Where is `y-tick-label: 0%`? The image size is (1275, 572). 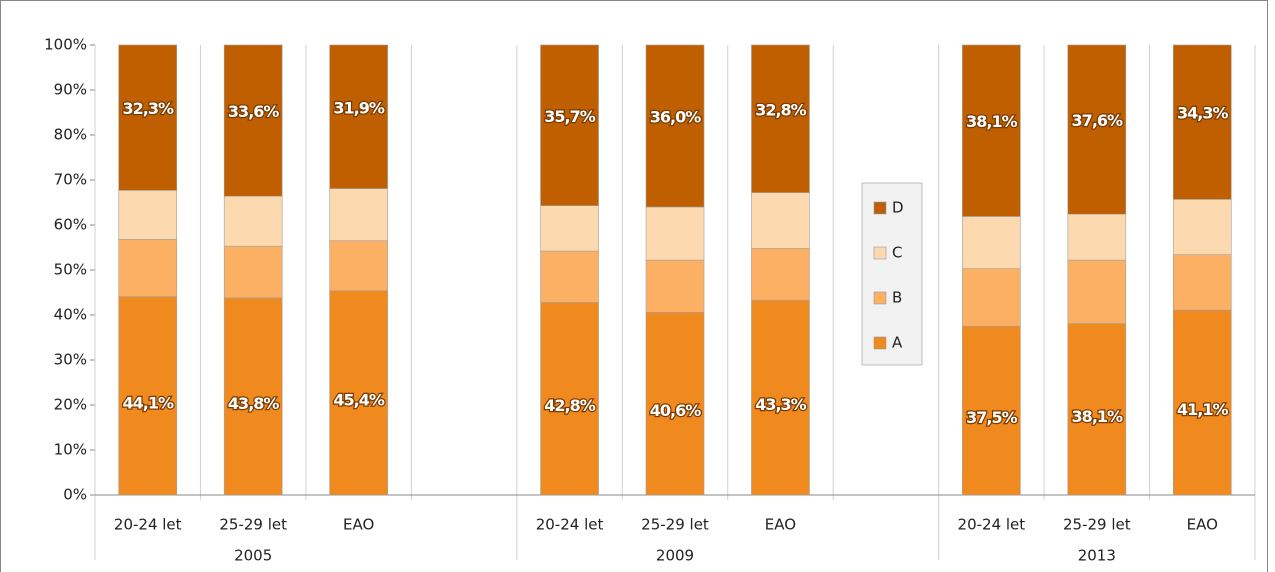
y-tick-label: 0% is located at coordinates (75, 495).